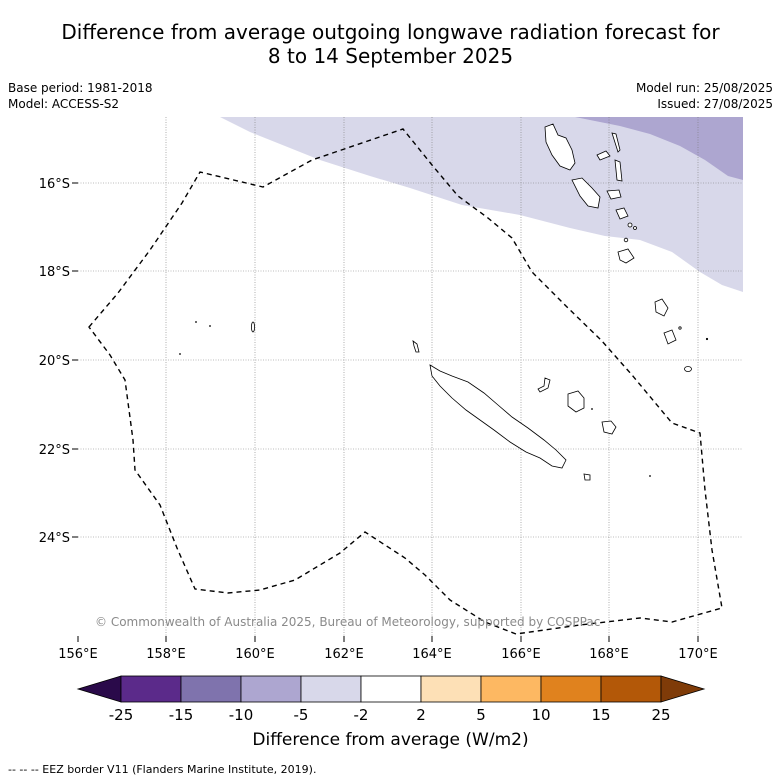 This screenshot has width=781, height=781. I want to click on island-pentecost, so click(618, 170).